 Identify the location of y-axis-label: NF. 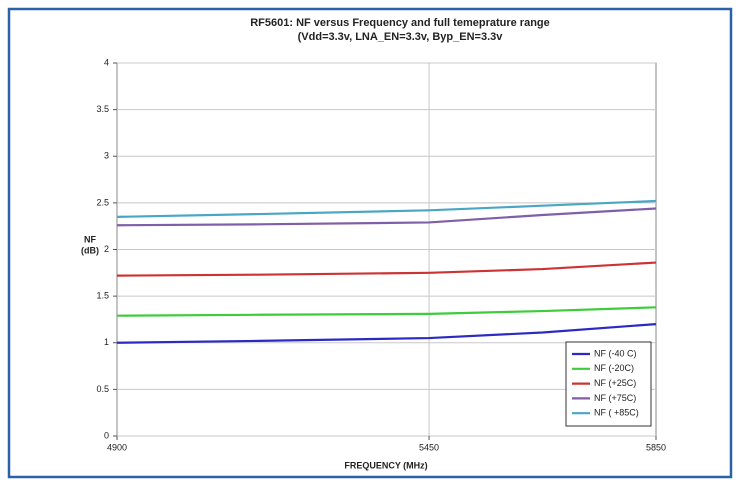
(90, 239).